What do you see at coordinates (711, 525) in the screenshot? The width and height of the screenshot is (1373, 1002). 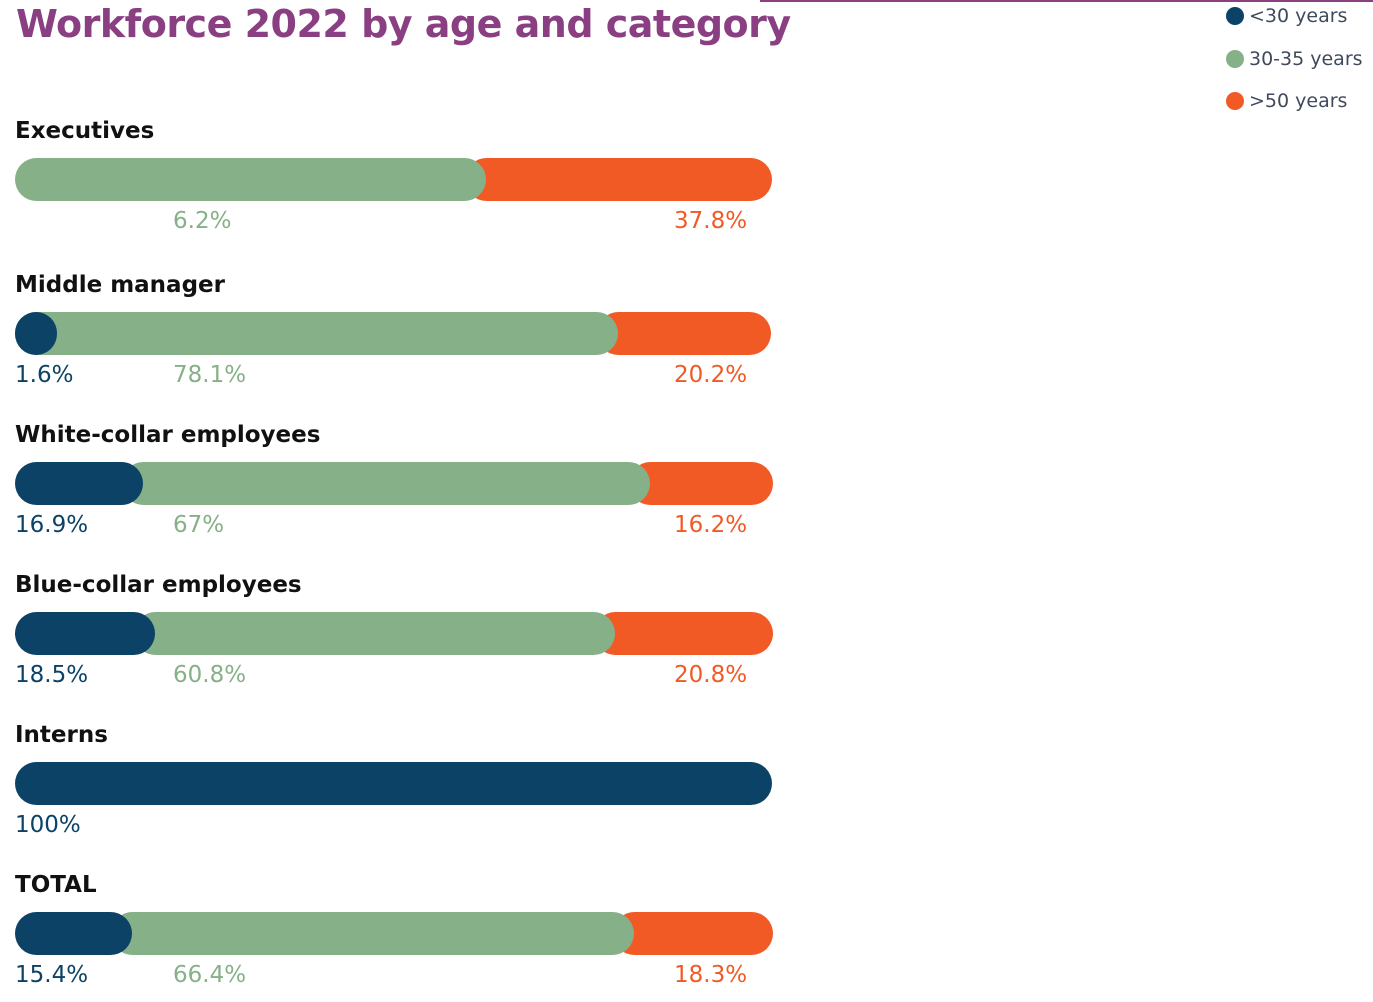 I see `value-label-over-50: 16.2%` at bounding box center [711, 525].